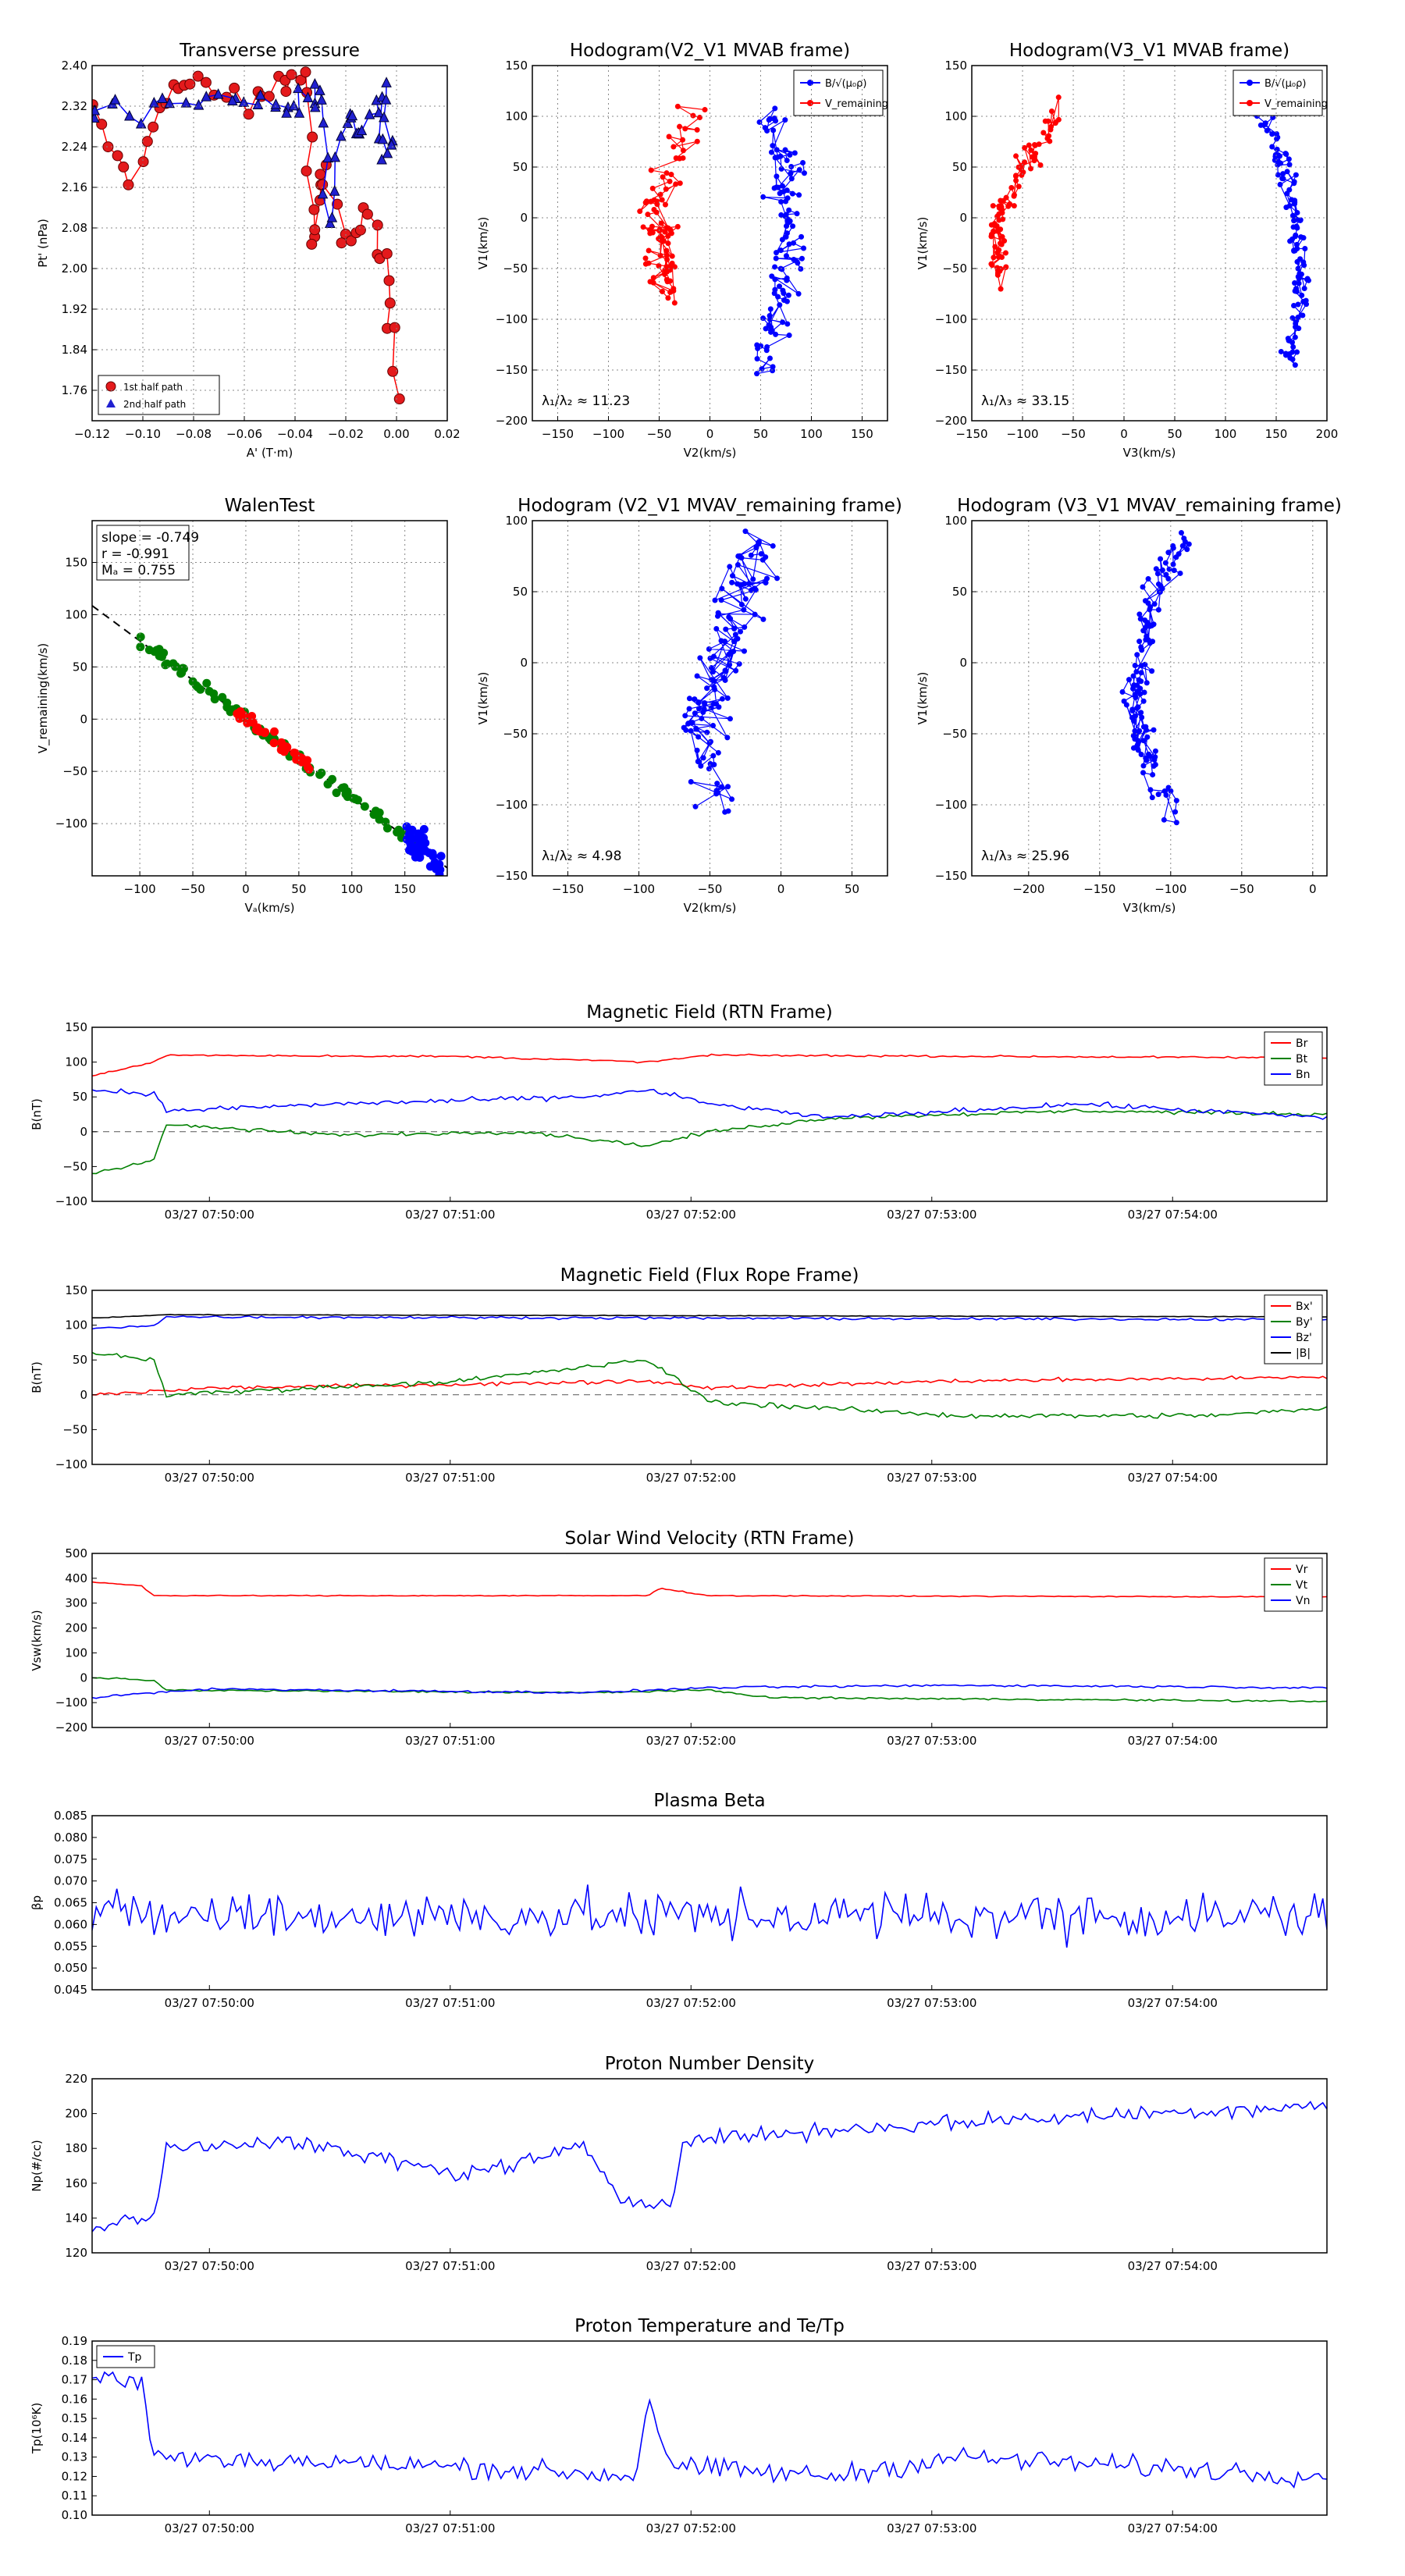 This screenshot has height=2576, width=1405. What do you see at coordinates (1293, 1058) in the screenshot?
I see `legend: Br Bt Bn` at bounding box center [1293, 1058].